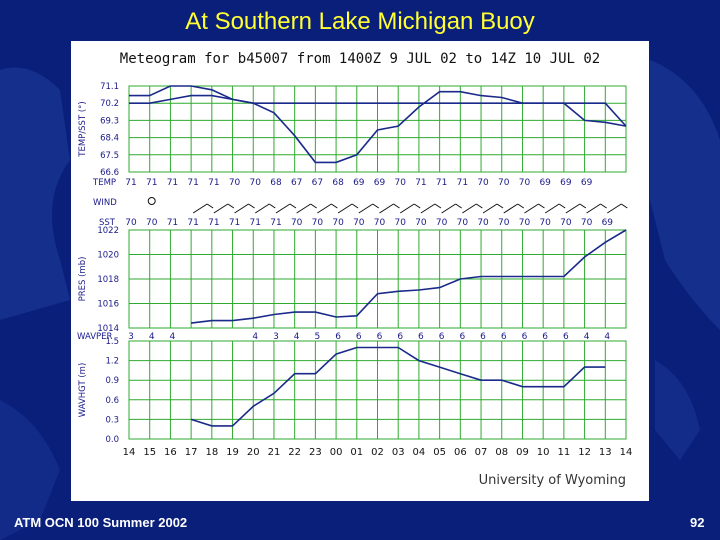  Describe the element at coordinates (398, 452) in the screenshot. I see `x-tick-label: 03` at that location.